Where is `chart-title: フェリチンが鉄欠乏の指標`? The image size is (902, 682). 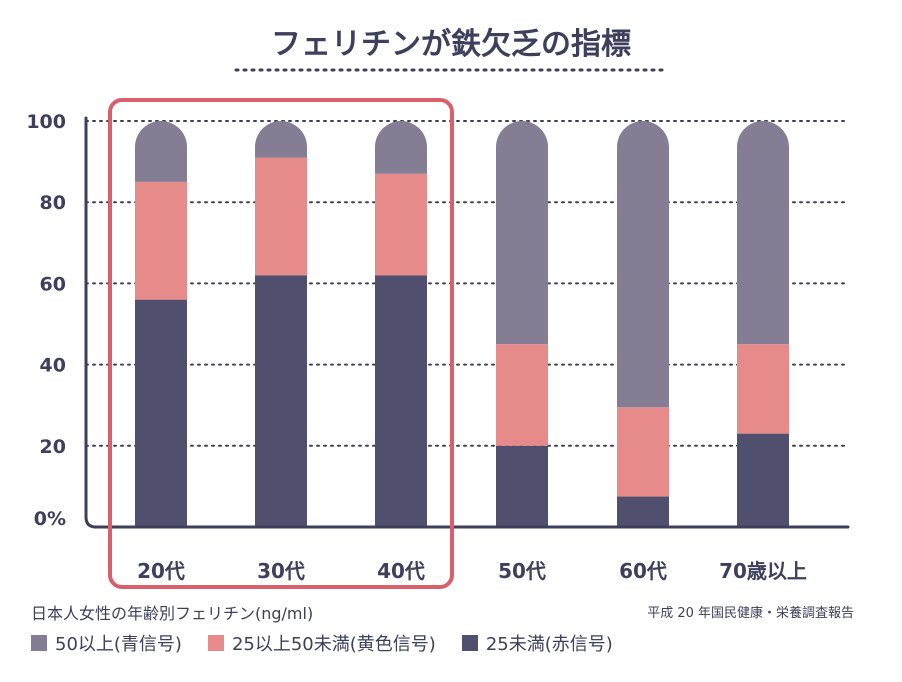
chart-title: フェリチンが鉄欠乏の指標 is located at coordinates (451, 44).